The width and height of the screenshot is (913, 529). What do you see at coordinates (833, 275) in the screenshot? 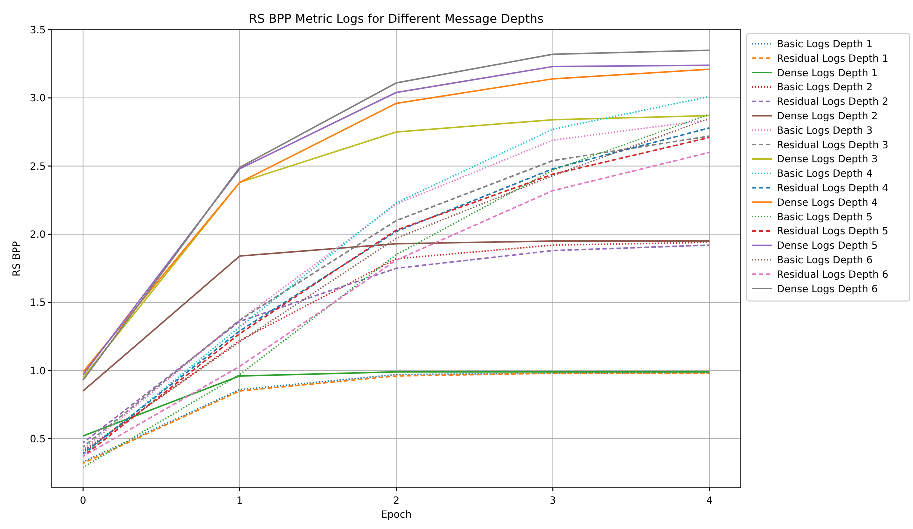
I see `legend-label: Residual Logs Depth 6` at bounding box center [833, 275].